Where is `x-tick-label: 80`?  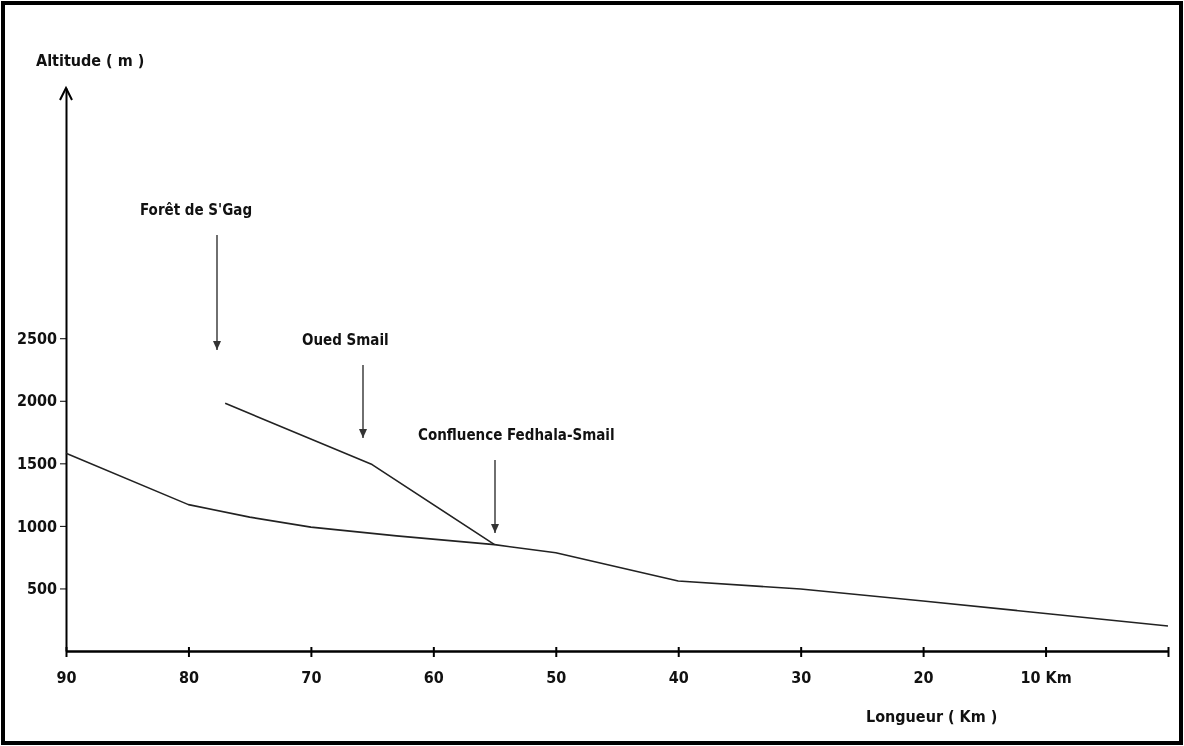
x-tick-label: 80 is located at coordinates (188, 677).